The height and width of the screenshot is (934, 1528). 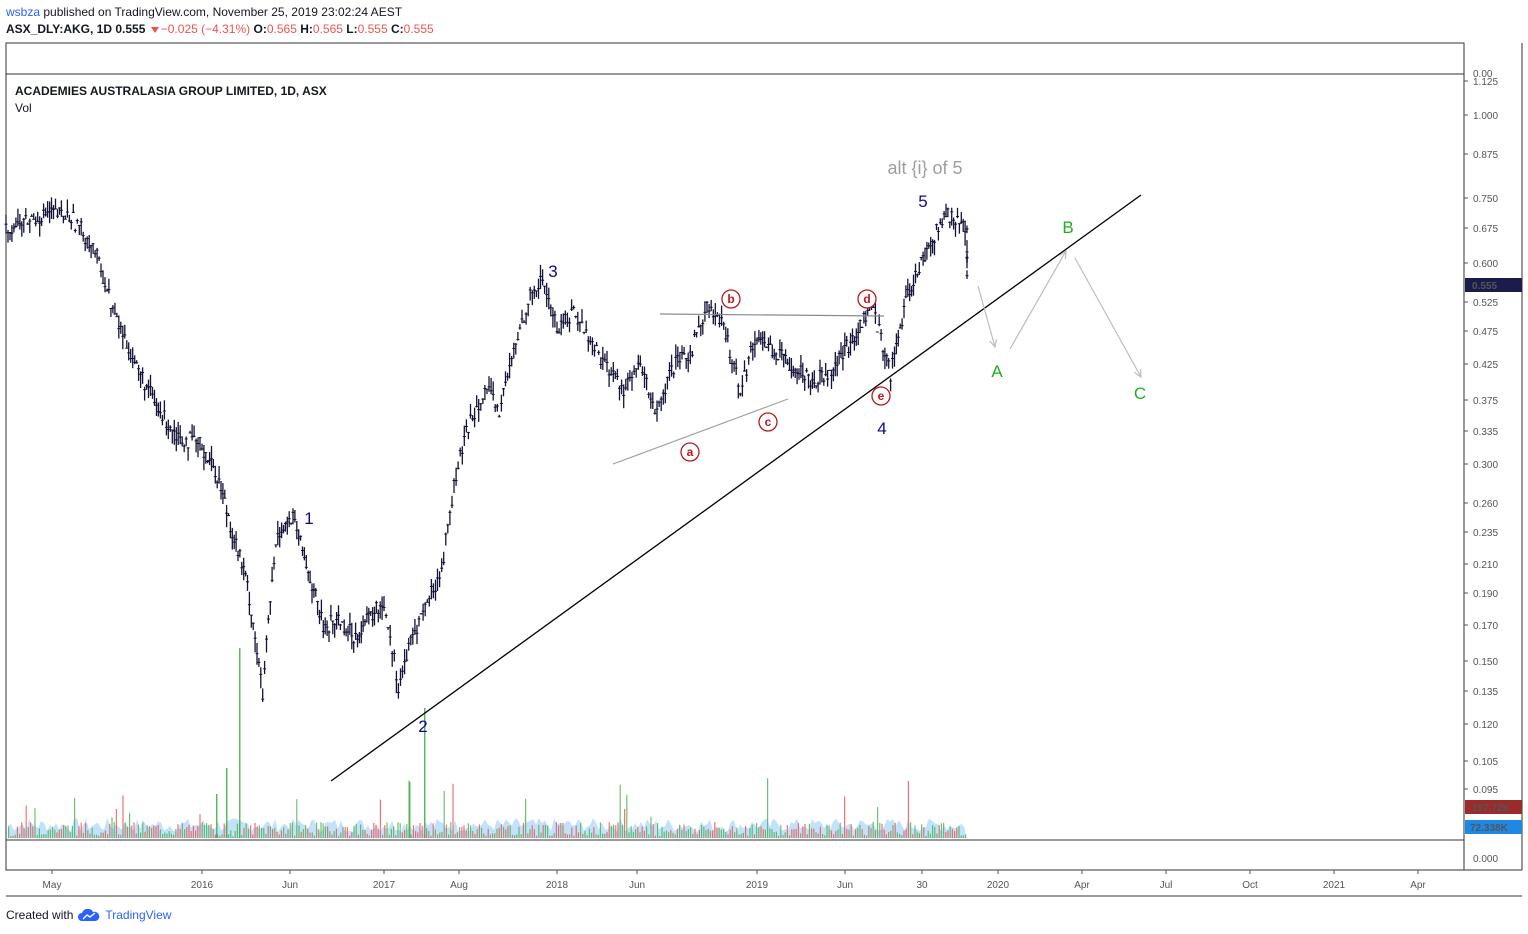 What do you see at coordinates (1138, 373) in the screenshot?
I see `arrow-to-c-head` at bounding box center [1138, 373].